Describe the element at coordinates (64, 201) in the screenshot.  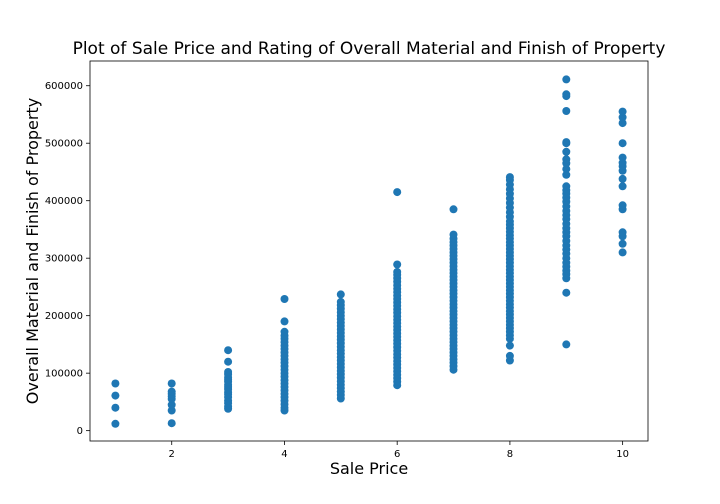
I see `y-tick-label: 400000` at that location.